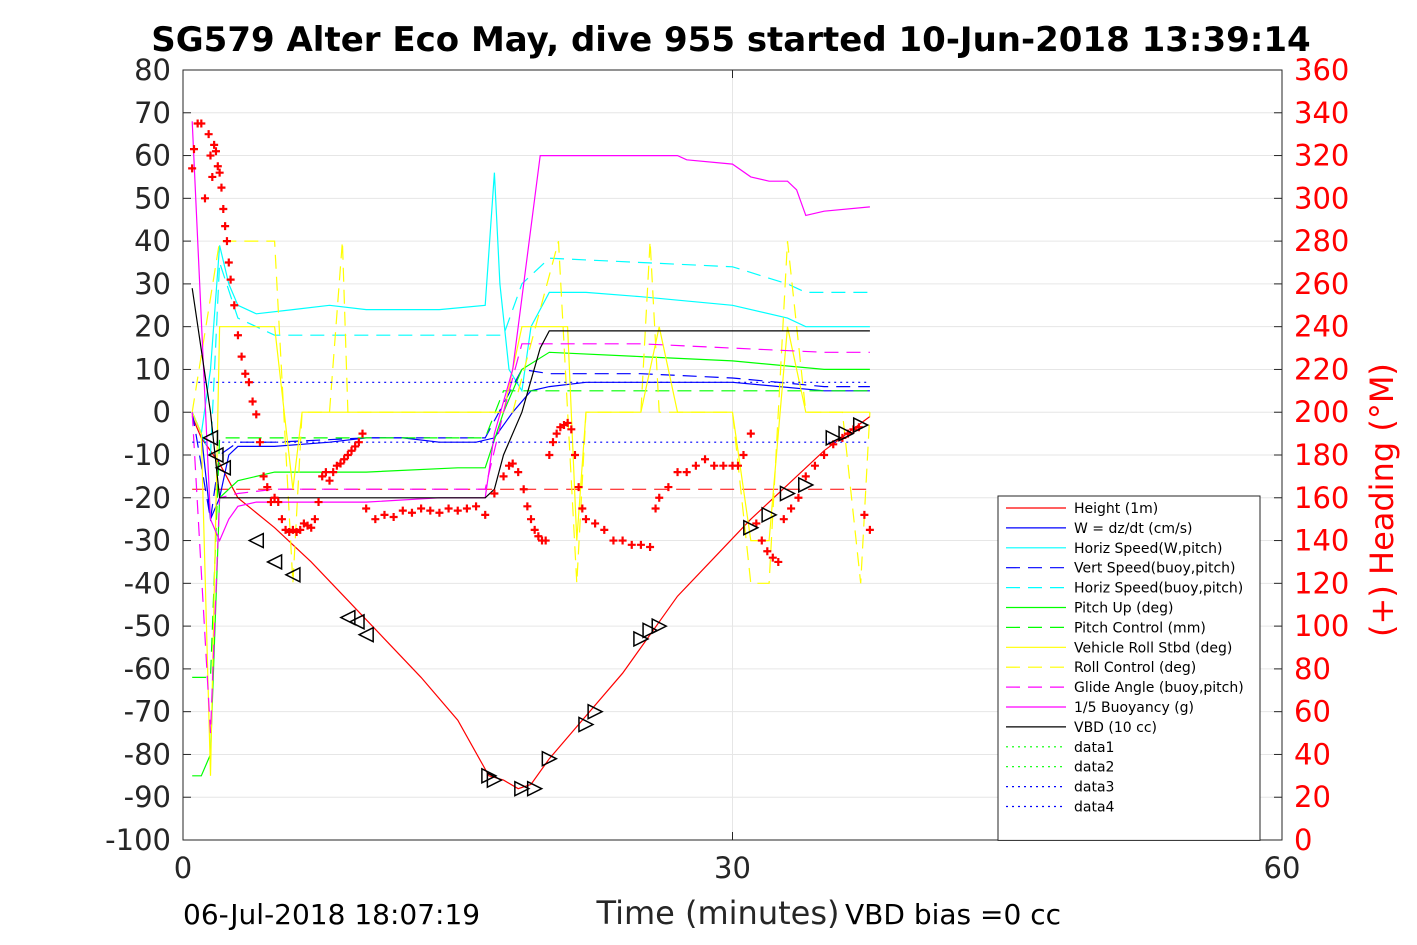 Image resolution: width=1417 pixels, height=945 pixels. What do you see at coordinates (1321, 369) in the screenshot?
I see `right-y-tick-label: 220` at bounding box center [1321, 369].